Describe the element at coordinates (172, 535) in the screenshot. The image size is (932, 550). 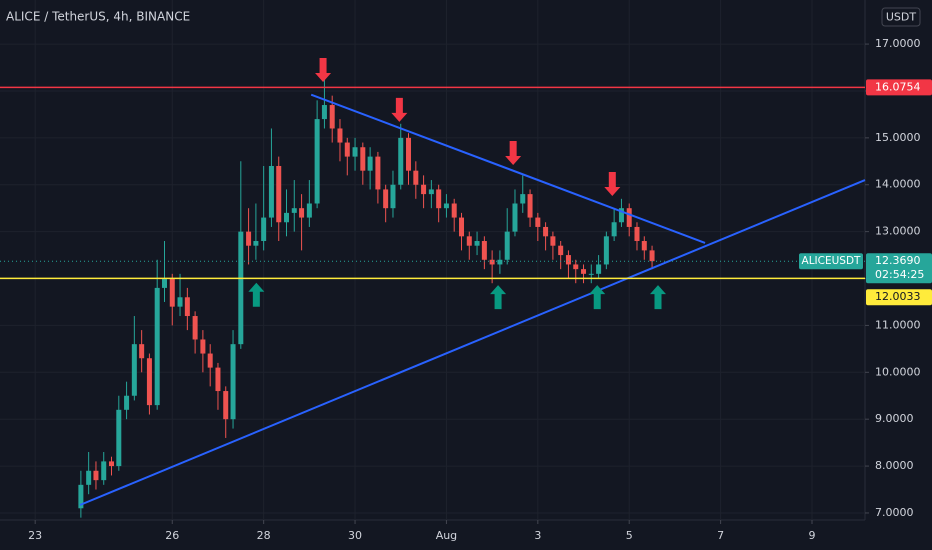
I see `x-tick-label: 26` at that location.